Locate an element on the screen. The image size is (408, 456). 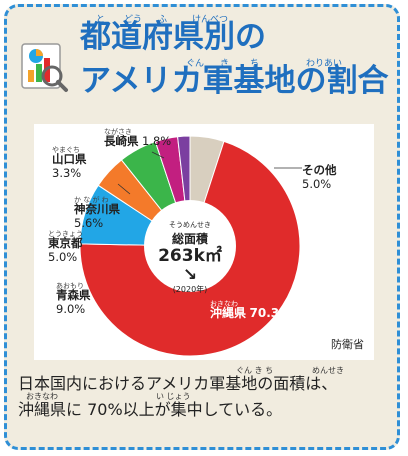
label-nagasaki: ながさき 長崎県 1.8% is located at coordinates (137, 138).